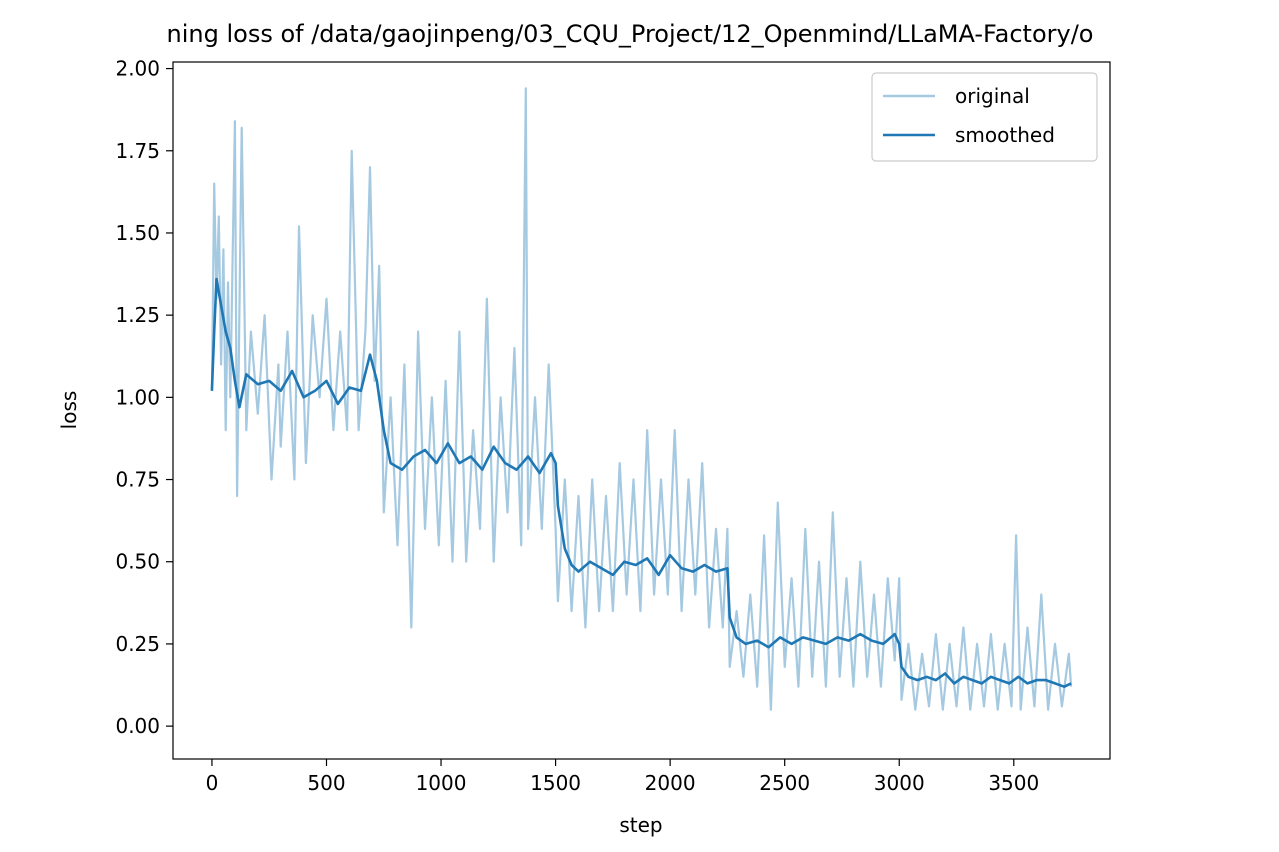 The height and width of the screenshot is (852, 1279). I want to click on x-tick-label: 3500, so click(1013, 783).